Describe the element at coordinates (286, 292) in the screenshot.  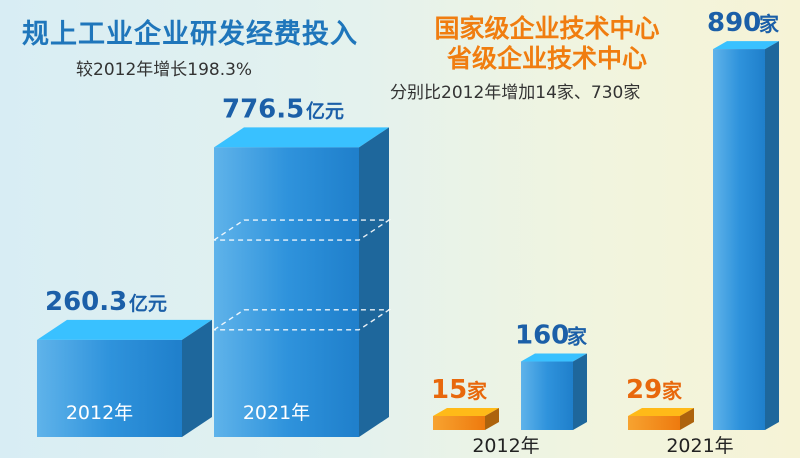
I see `left-bar-2-front-face` at that location.